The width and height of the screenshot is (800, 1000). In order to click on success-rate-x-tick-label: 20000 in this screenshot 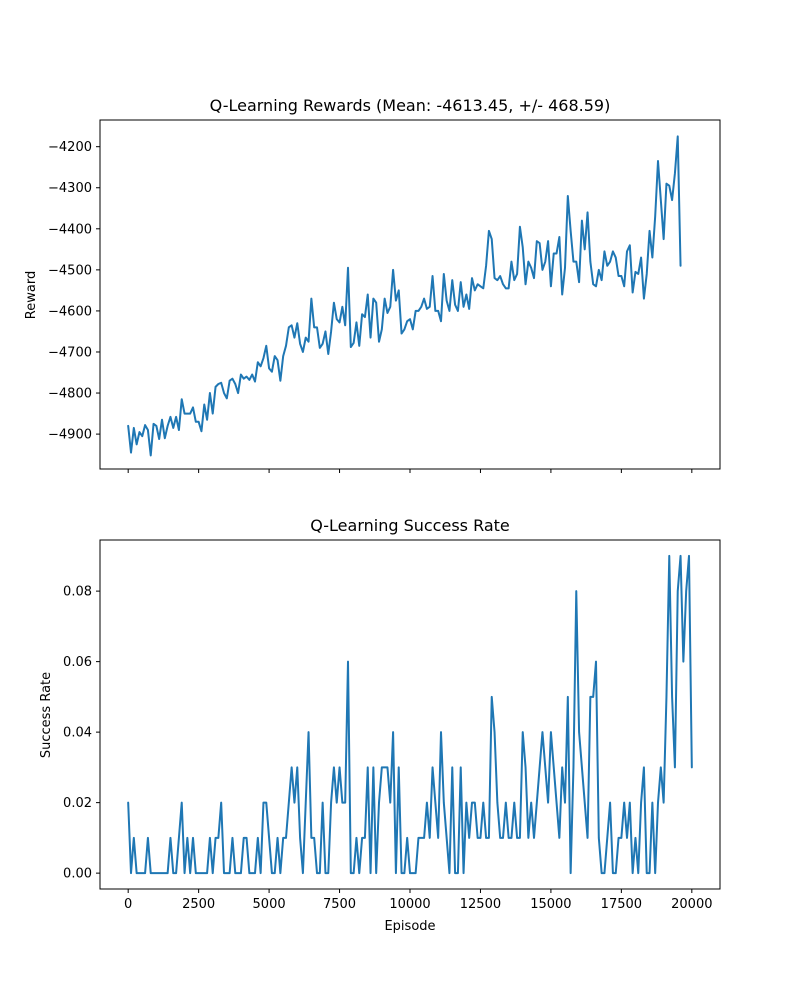, I will do `click(691, 904)`.